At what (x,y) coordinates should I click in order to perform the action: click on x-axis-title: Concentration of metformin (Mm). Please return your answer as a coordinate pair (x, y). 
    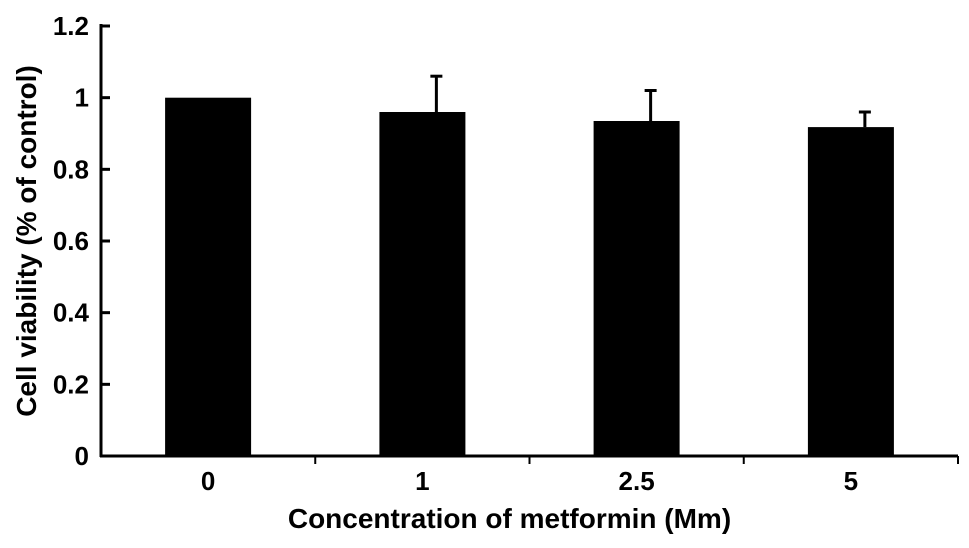
    Looking at the image, I should click on (509, 518).